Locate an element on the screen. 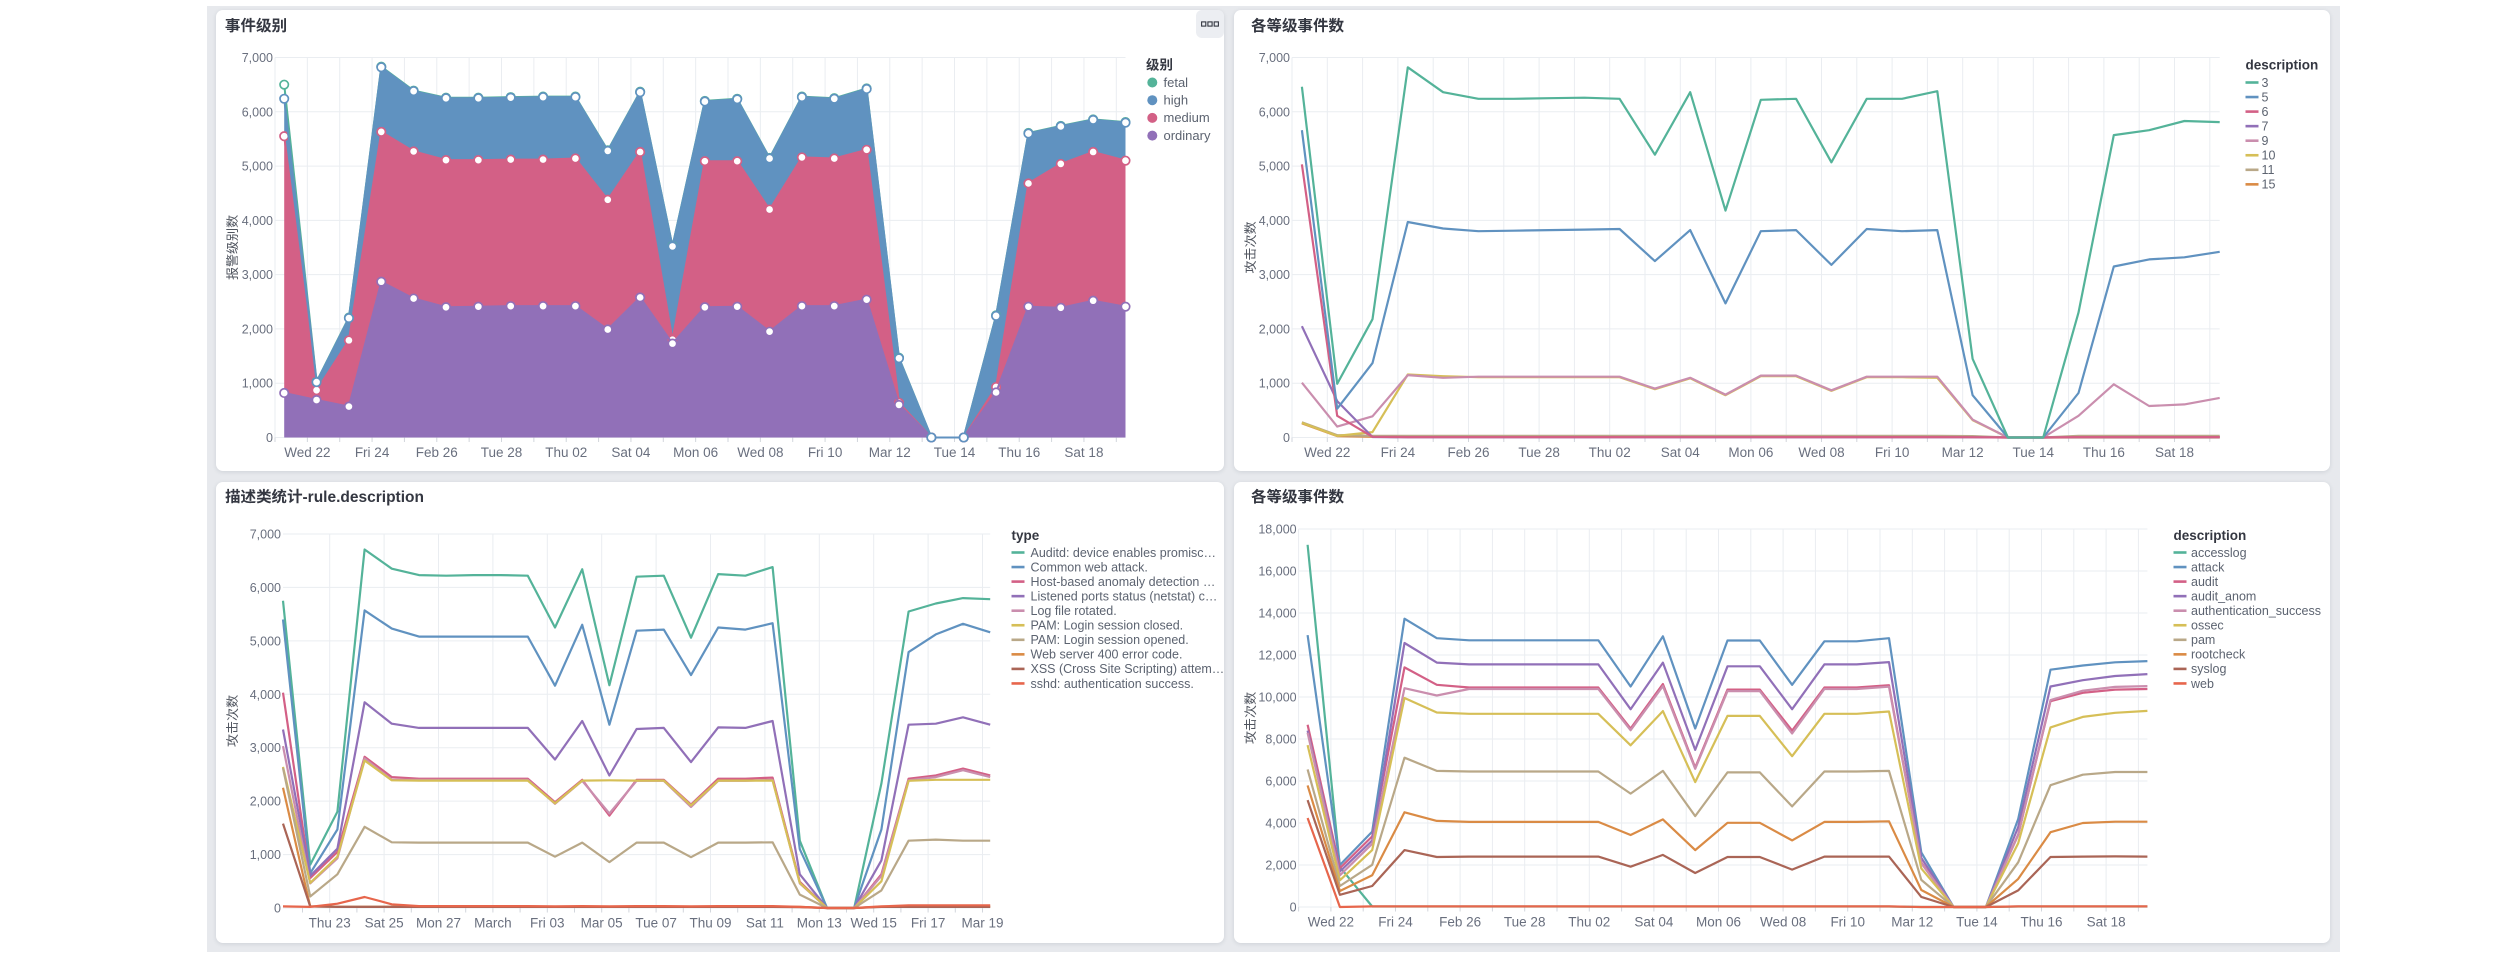 This screenshot has width=2520, height=959. x-axis-tick-label: Thu 09 is located at coordinates (710, 923).